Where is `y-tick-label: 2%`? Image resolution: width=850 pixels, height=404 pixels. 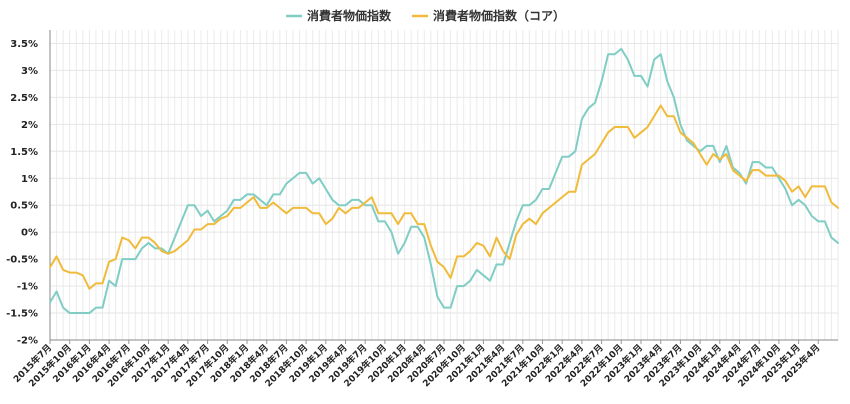 y-tick-label: 2% is located at coordinates (29, 125).